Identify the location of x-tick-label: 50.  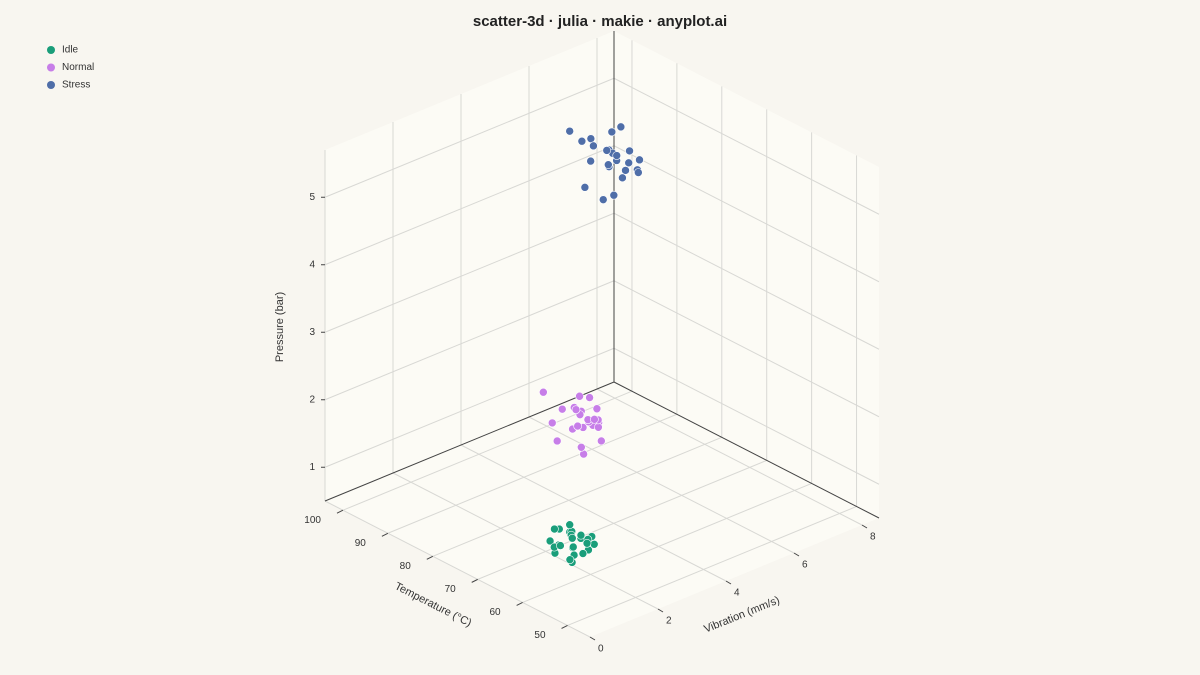
(540, 635).